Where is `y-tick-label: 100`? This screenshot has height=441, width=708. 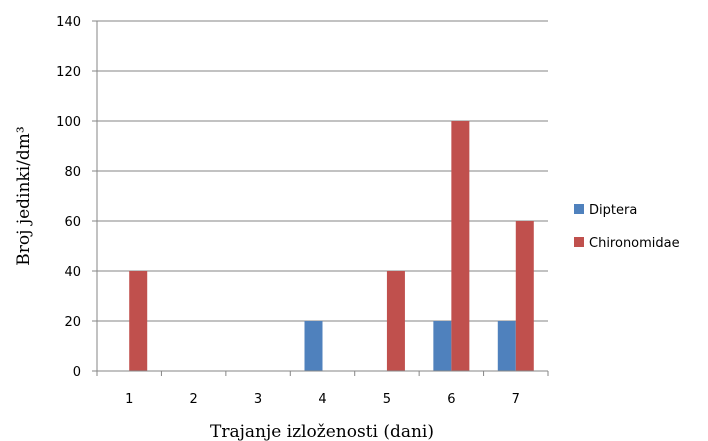
y-tick-label: 100 is located at coordinates (68, 122).